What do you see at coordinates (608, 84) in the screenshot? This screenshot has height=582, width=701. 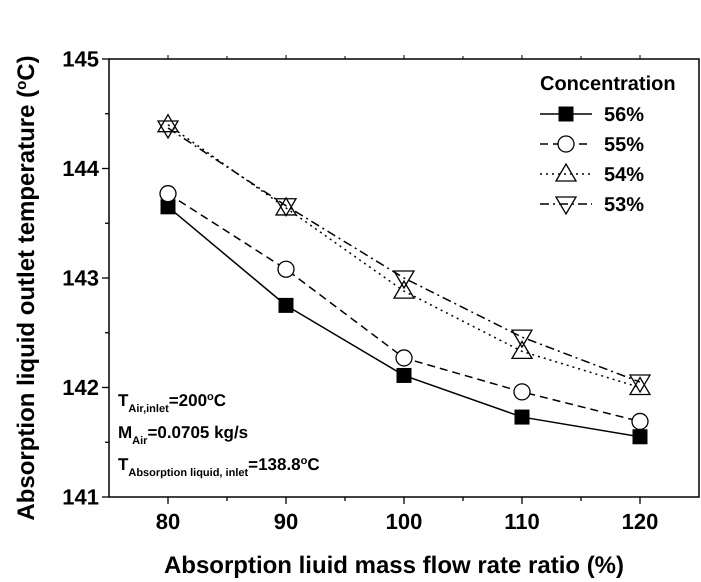 I see `legend-title: Concentration` at bounding box center [608, 84].